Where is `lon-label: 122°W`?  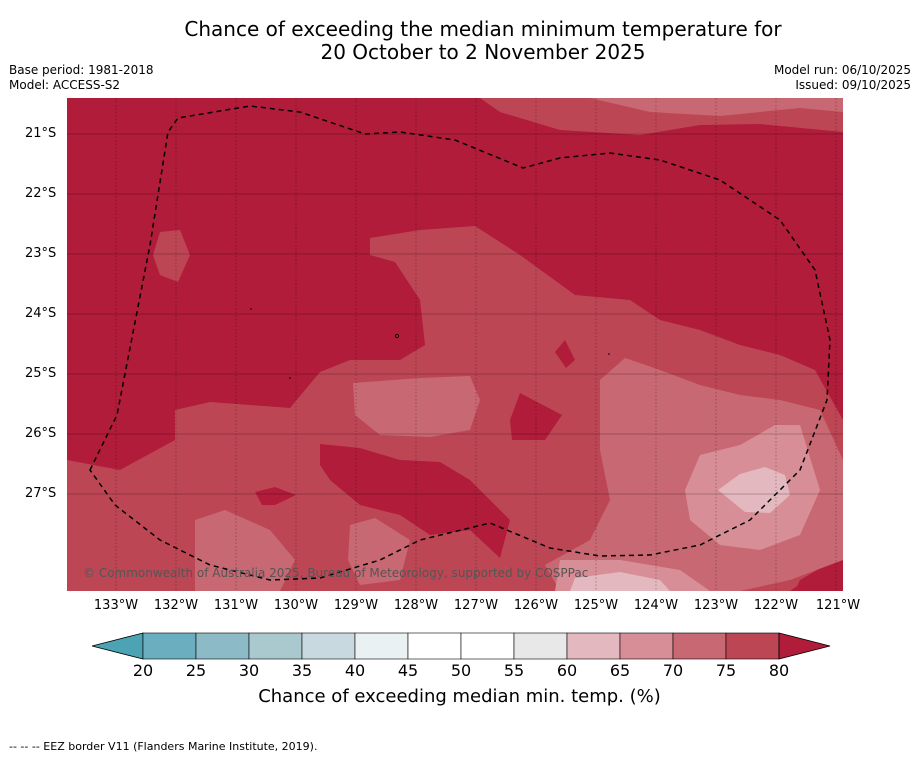
lon-label: 122°W is located at coordinates (776, 605).